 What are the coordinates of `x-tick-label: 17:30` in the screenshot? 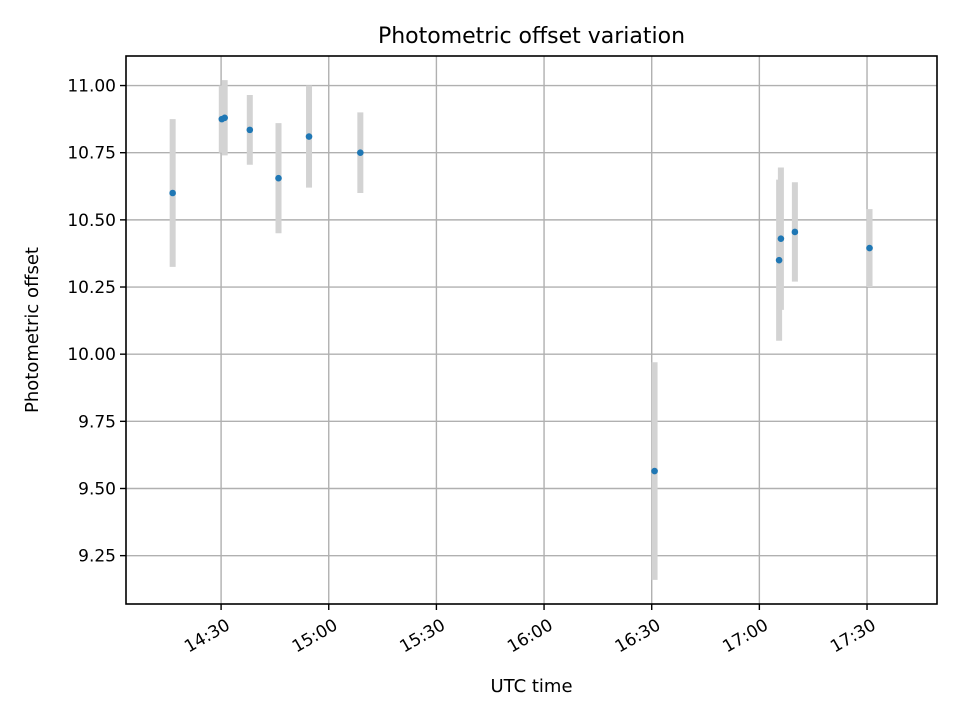 It's located at (853, 636).